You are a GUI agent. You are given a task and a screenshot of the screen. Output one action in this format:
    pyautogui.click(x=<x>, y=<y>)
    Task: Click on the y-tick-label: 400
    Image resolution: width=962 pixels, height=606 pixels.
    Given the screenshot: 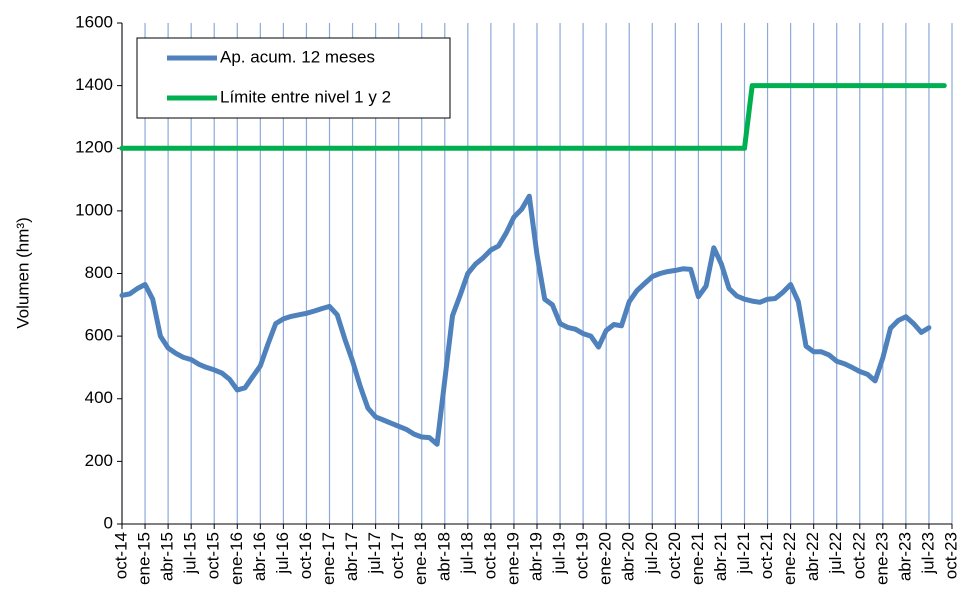 What is the action you would take?
    pyautogui.click(x=99, y=397)
    